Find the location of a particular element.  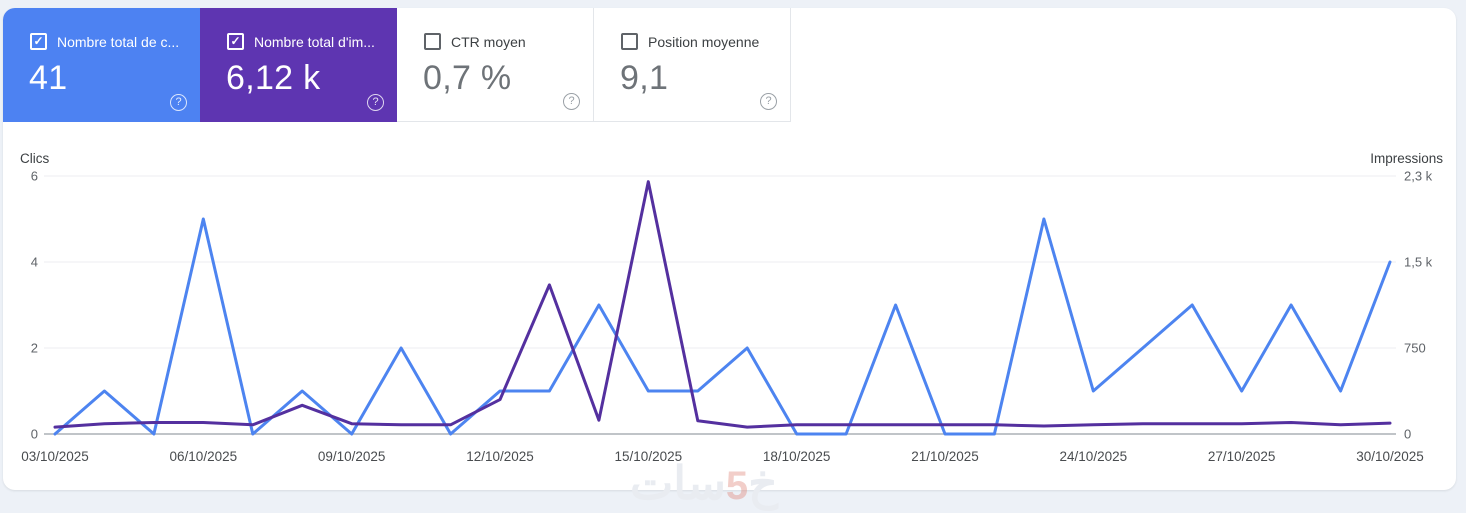

x-axis-tick: 18/10/2025 is located at coordinates (797, 456).